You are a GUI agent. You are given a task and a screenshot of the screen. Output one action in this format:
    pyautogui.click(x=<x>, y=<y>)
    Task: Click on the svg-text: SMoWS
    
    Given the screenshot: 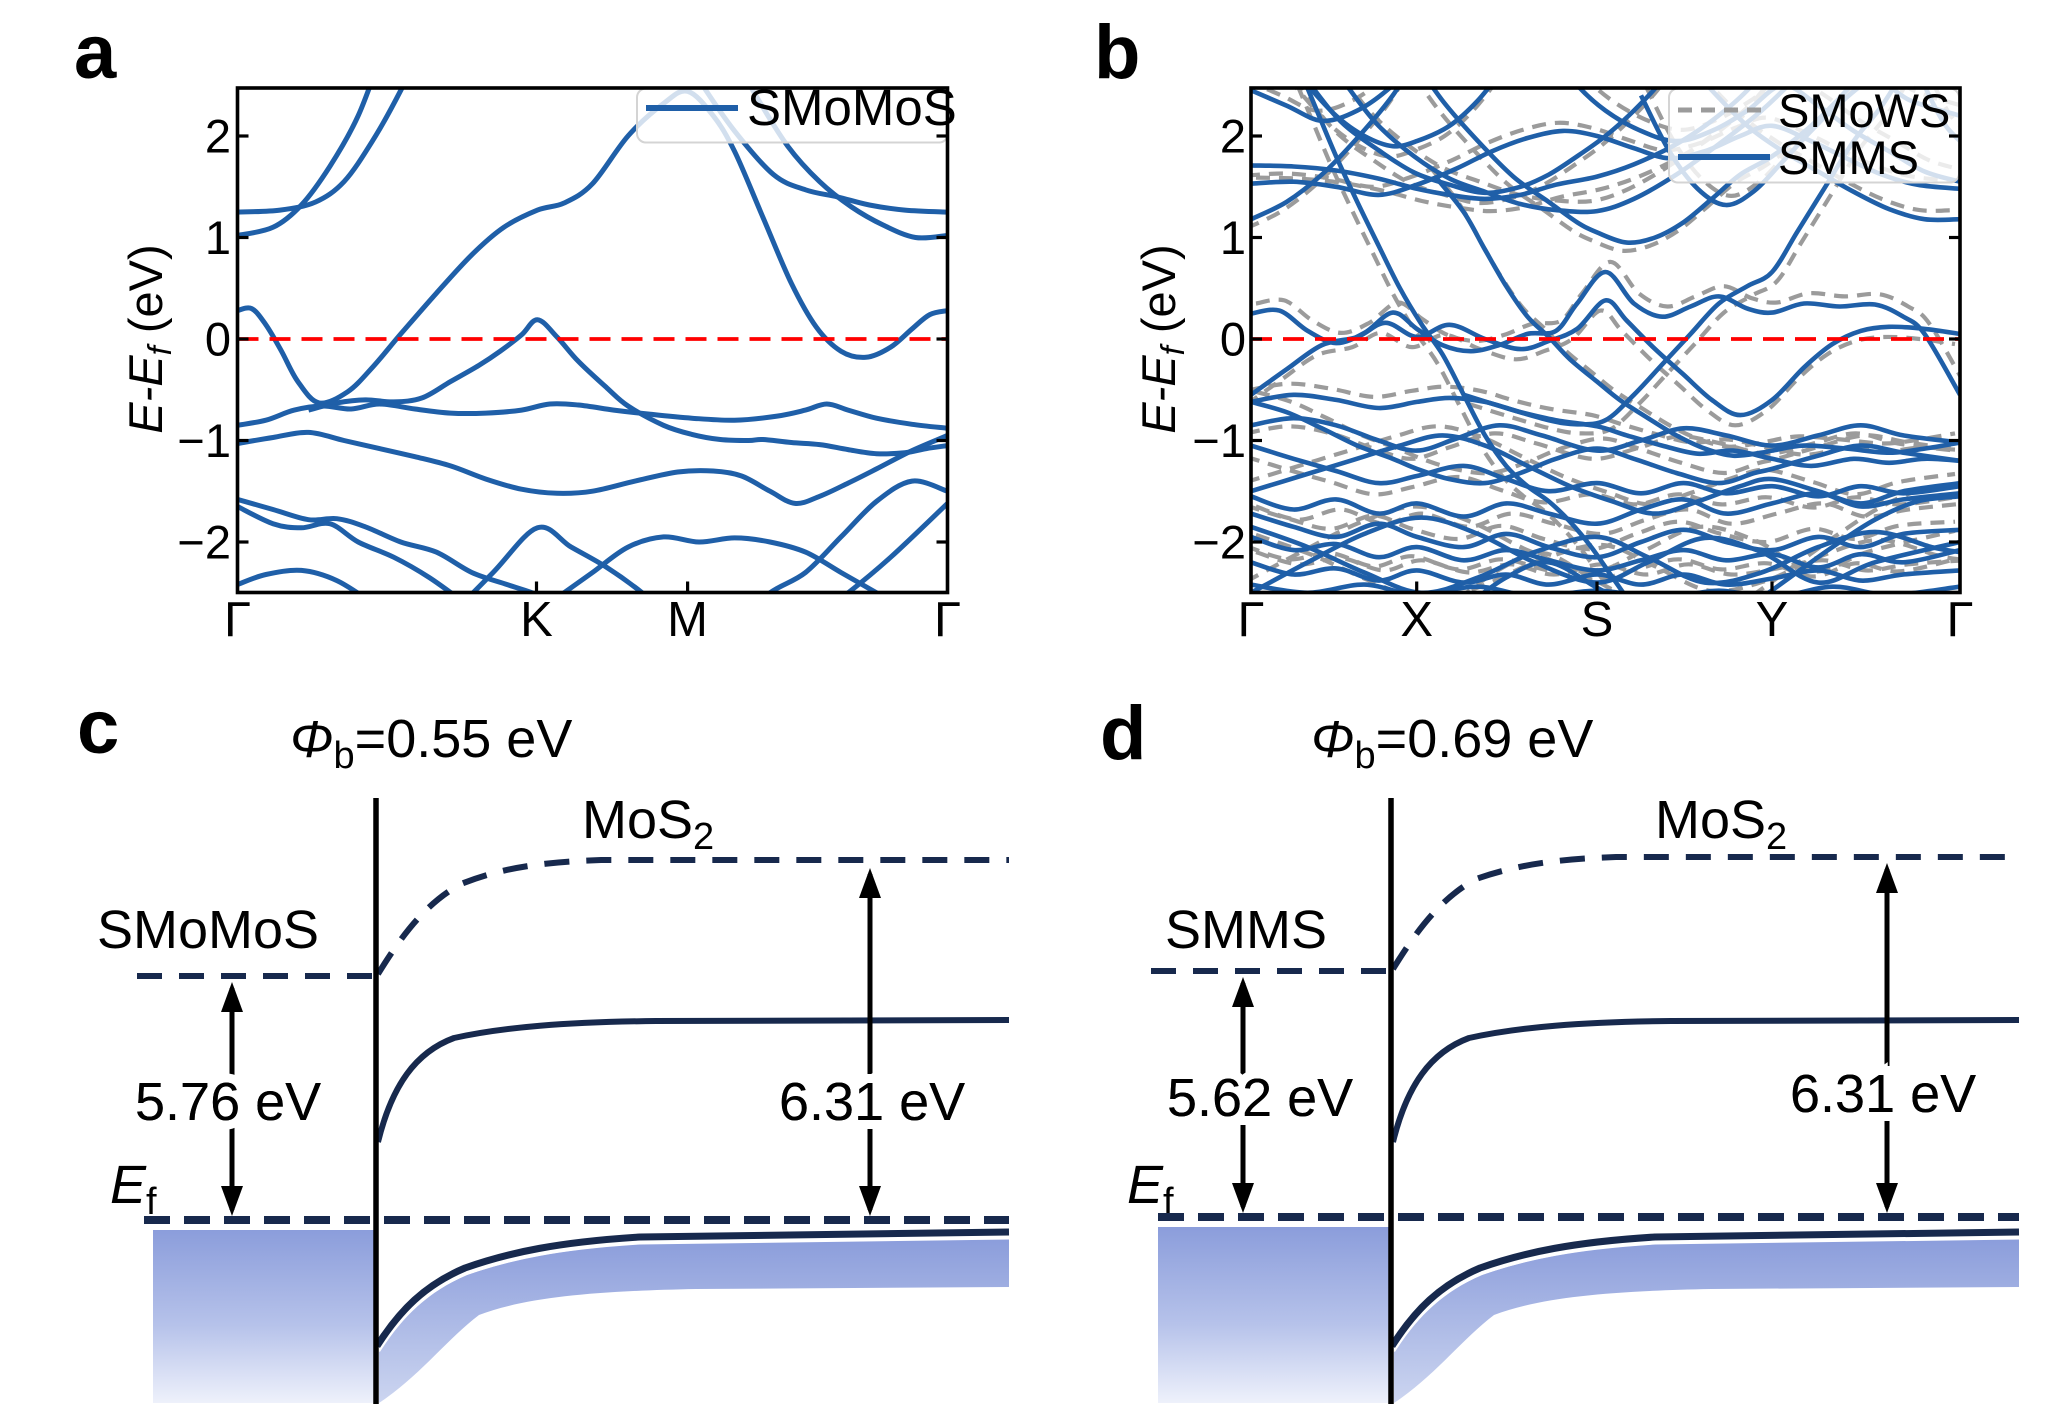 What is the action you would take?
    pyautogui.click(x=1864, y=110)
    